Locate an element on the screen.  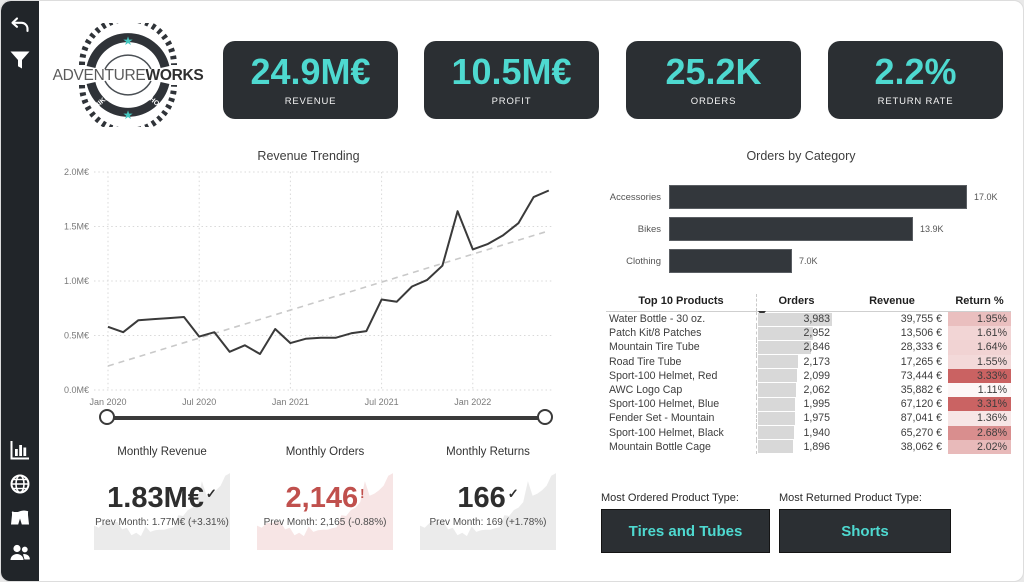
globe-icon is located at coordinates (20, 484).